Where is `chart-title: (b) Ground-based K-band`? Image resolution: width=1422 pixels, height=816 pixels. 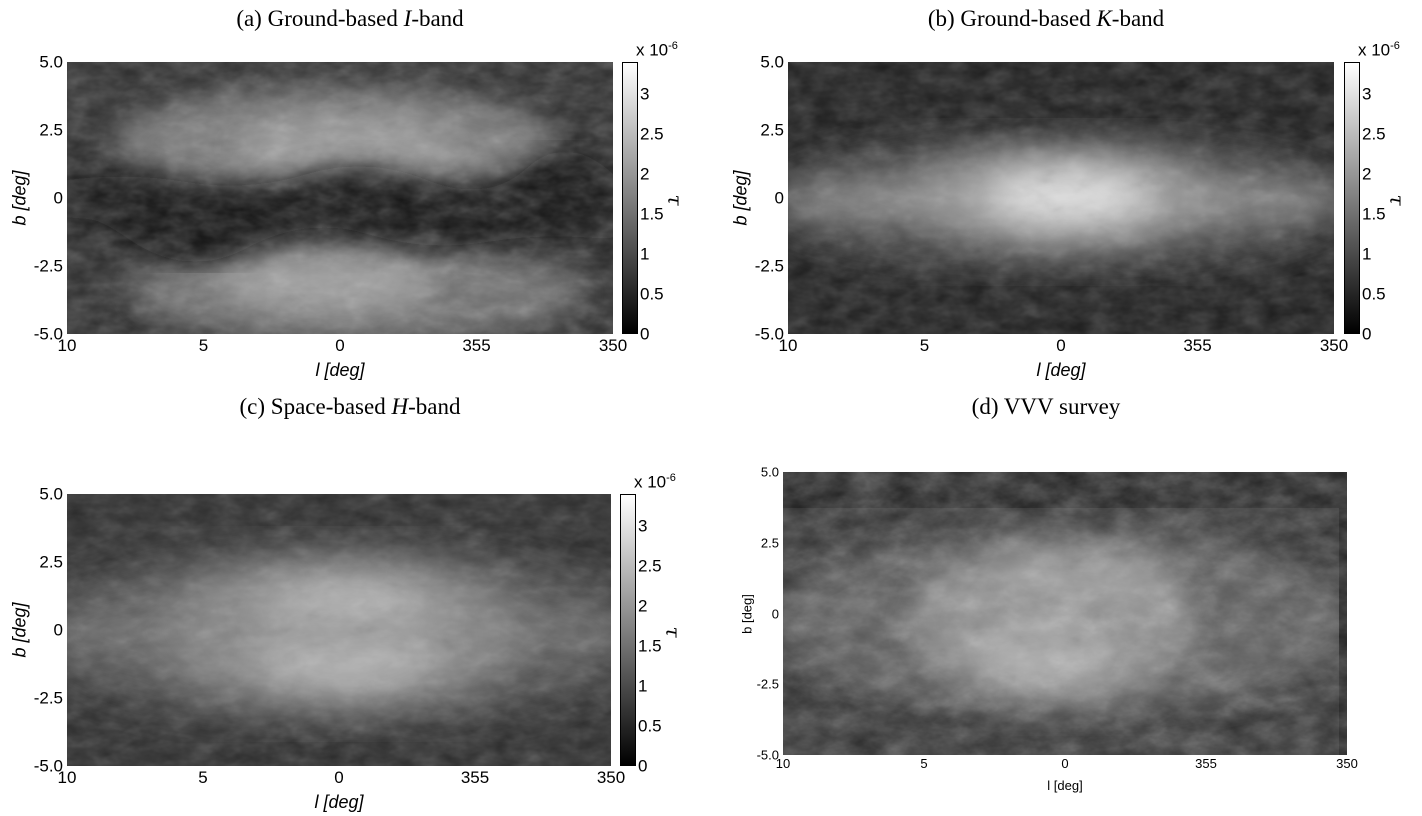
chart-title: (b) Ground-based K-band is located at coordinates (1046, 18).